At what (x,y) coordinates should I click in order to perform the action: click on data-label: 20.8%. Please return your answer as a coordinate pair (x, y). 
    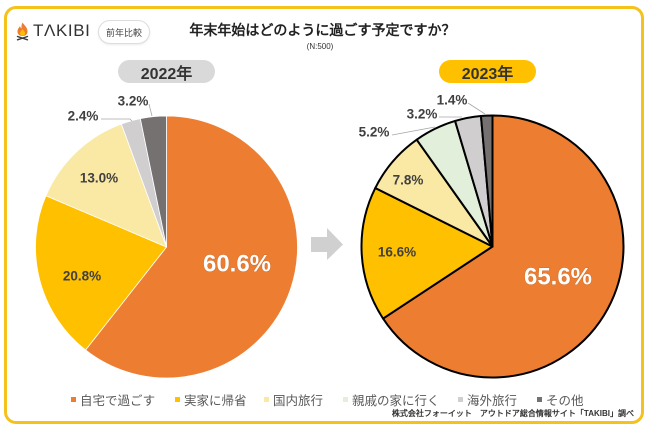
    Looking at the image, I should click on (82, 276).